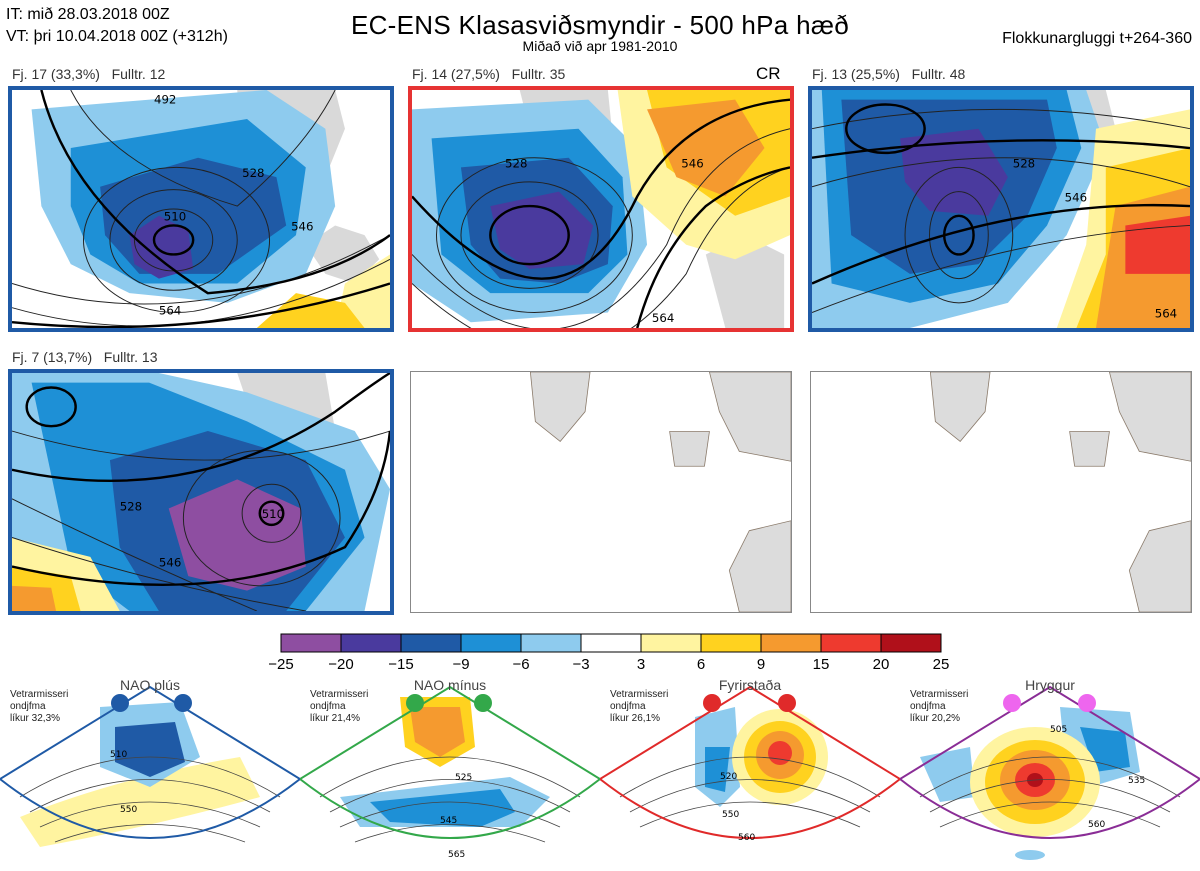 The width and height of the screenshot is (1200, 871). Describe the element at coordinates (1097, 38) in the screenshot. I see `classification-window: Flokkunargluggi t+264-360` at that location.